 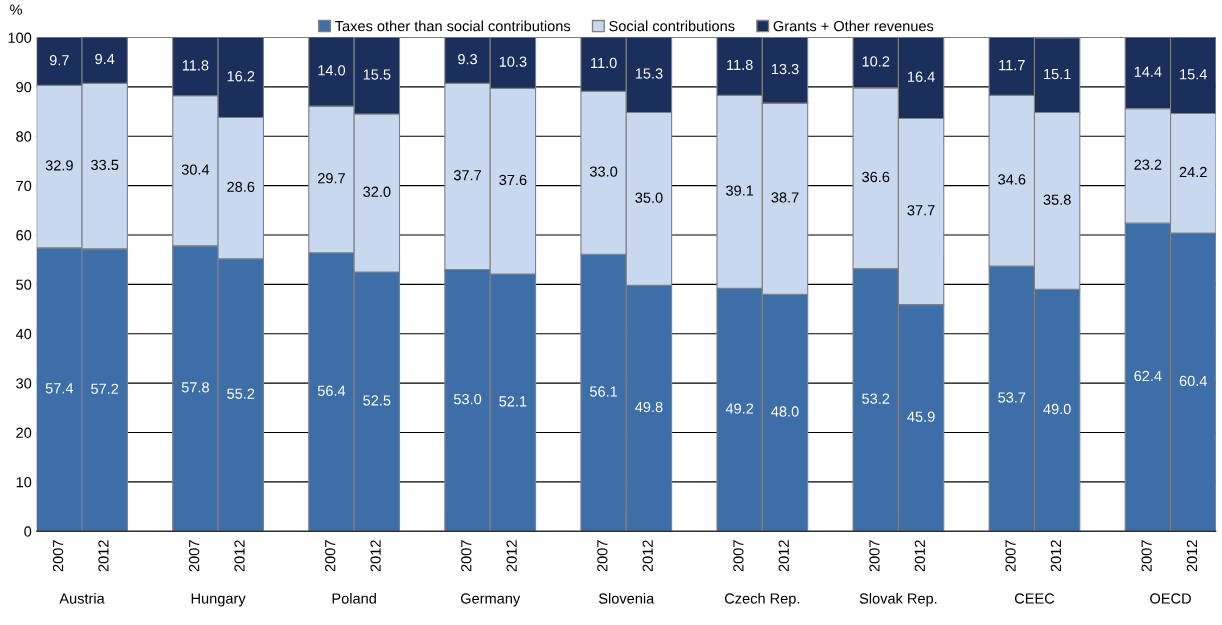 I want to click on data-label: 53.7, so click(x=1012, y=397).